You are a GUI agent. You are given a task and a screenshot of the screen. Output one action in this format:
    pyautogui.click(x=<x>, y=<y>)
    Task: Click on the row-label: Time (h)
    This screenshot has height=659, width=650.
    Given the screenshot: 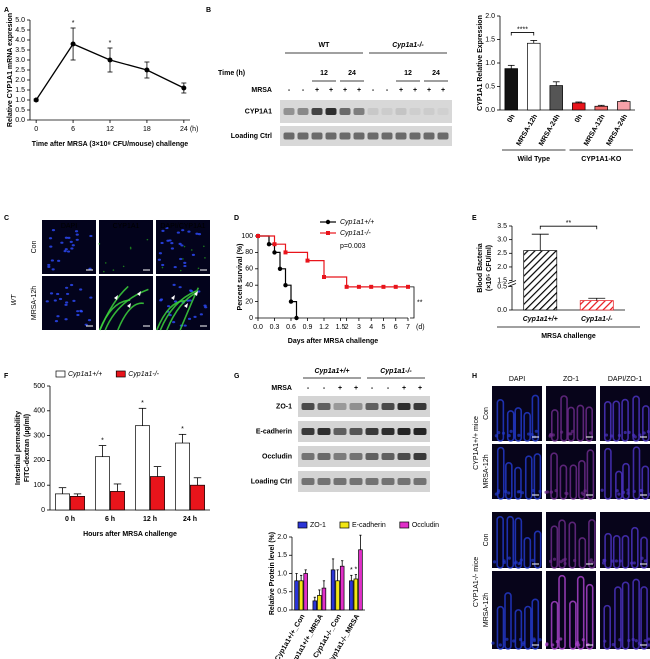 What is the action you would take?
    pyautogui.click(x=231, y=73)
    